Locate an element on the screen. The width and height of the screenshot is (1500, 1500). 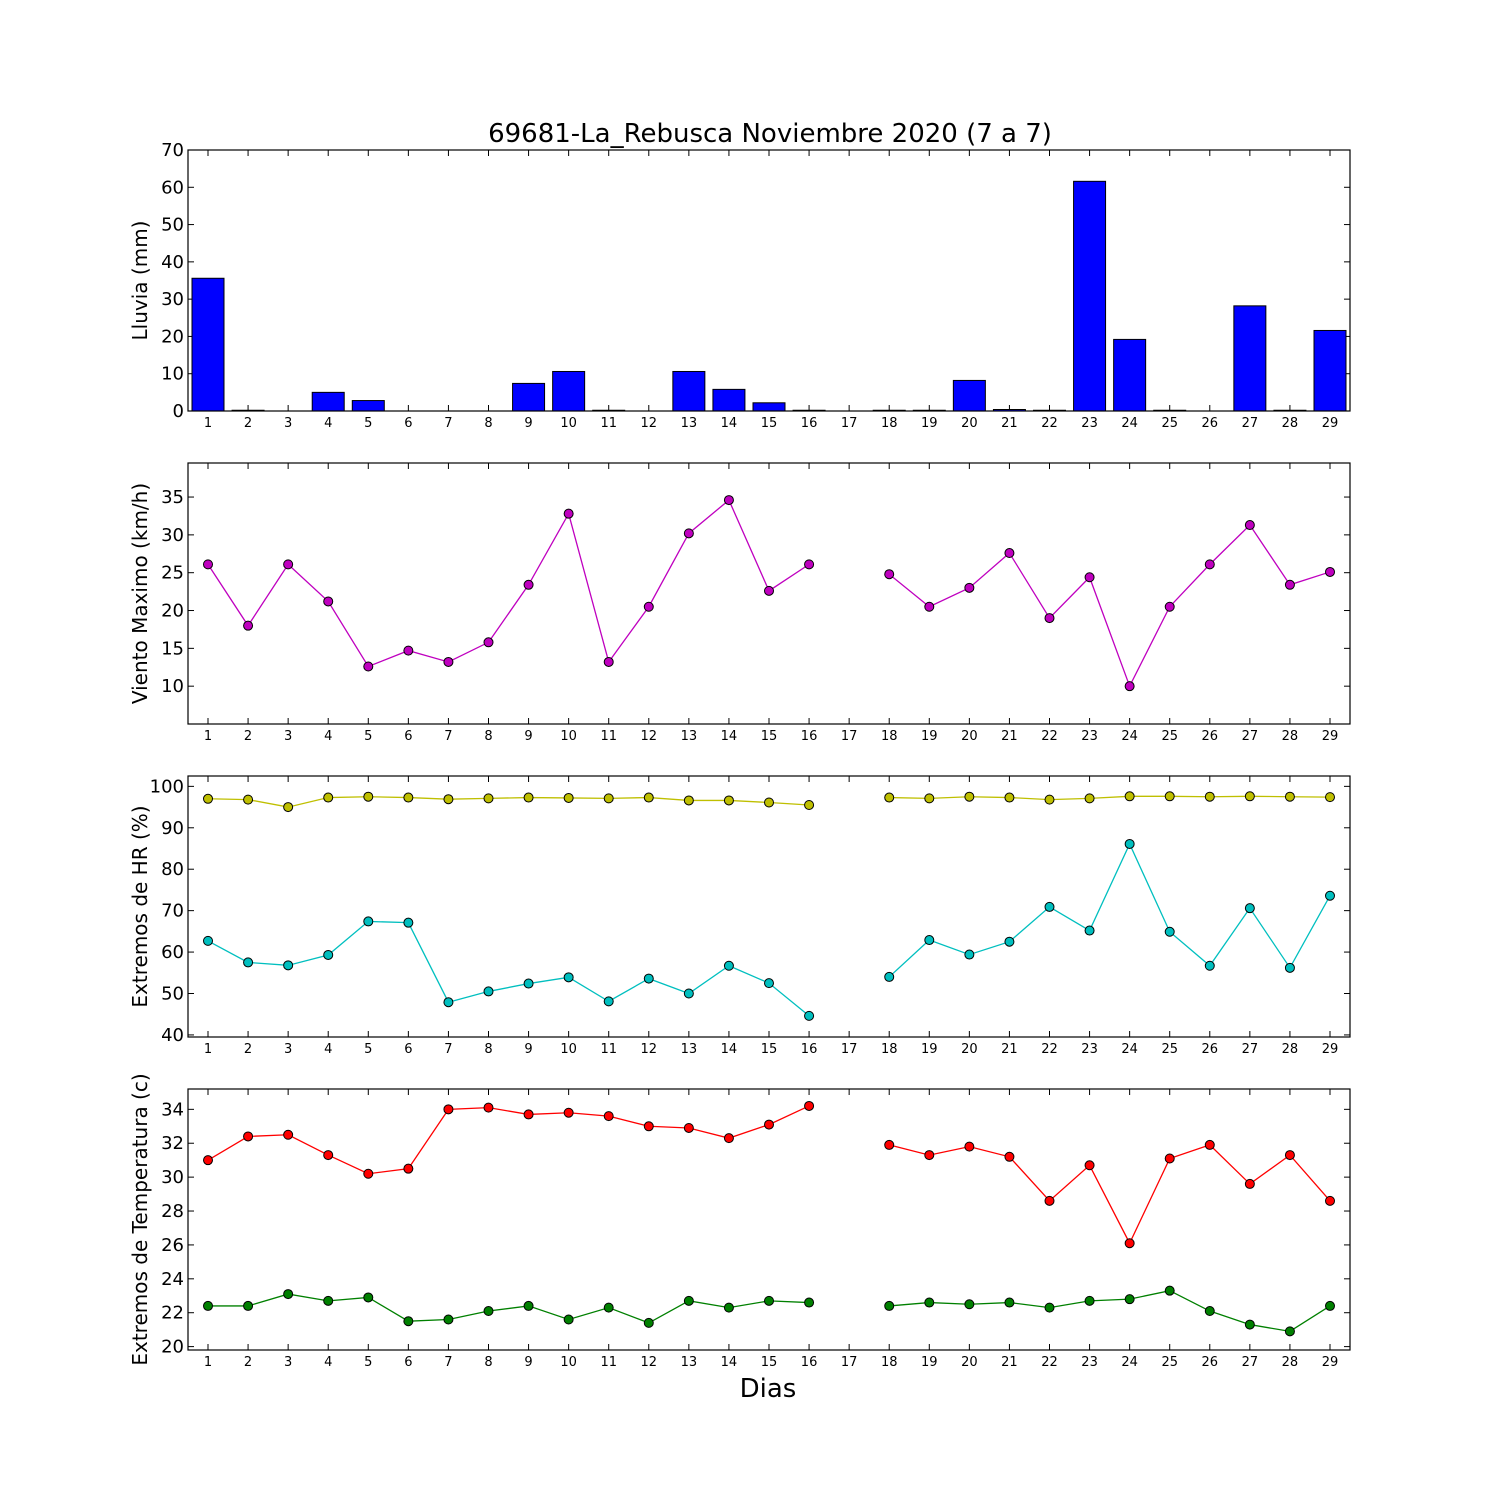
y-tick-label: 90 is located at coordinates (172, 828).